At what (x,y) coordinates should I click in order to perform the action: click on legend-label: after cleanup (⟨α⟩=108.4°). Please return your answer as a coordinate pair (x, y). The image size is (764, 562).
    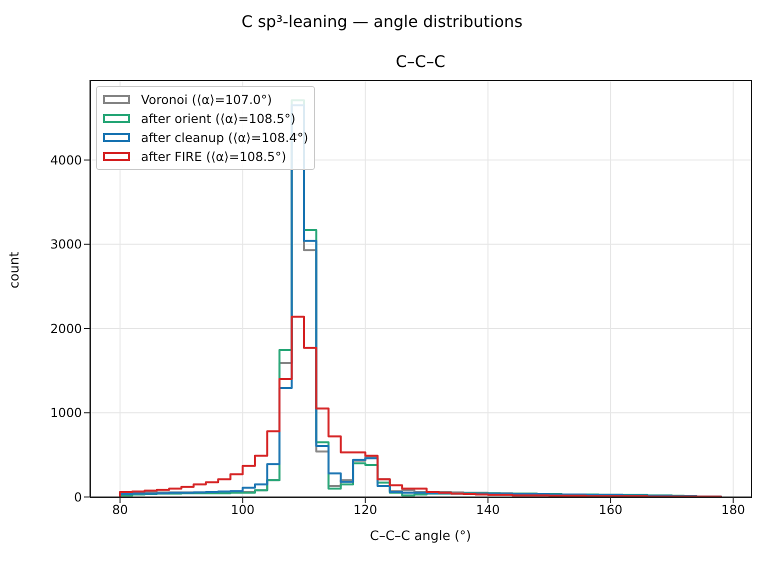
    Looking at the image, I should click on (224, 137).